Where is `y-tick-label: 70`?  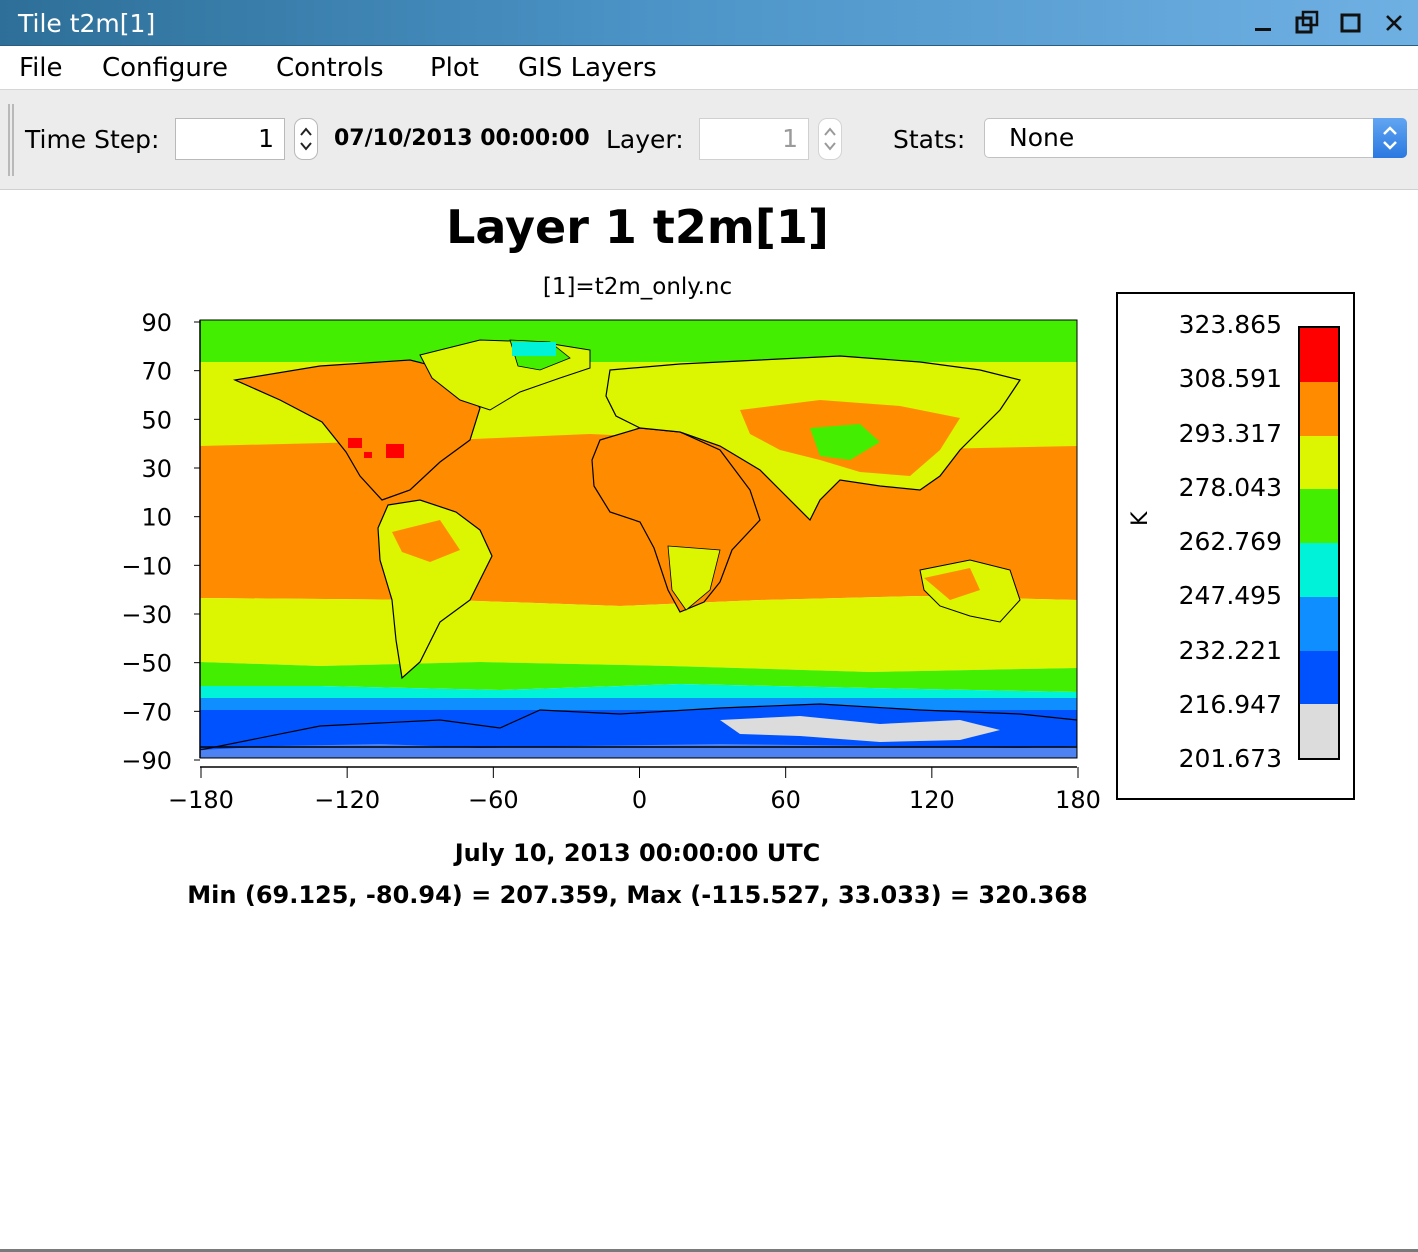
y-tick-label: 70 is located at coordinates (156, 372).